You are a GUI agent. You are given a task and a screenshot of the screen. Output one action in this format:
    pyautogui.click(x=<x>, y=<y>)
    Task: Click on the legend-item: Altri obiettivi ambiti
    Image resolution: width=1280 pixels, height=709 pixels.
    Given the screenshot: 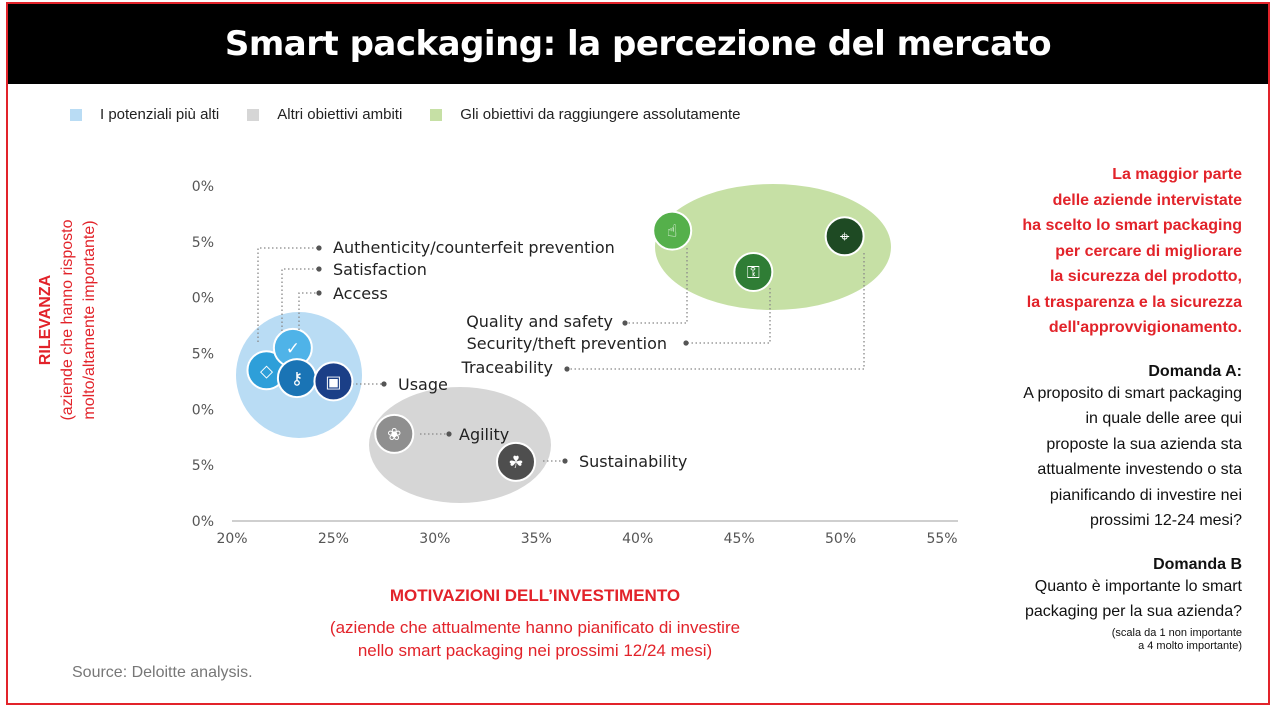 What is the action you would take?
    pyautogui.click(x=324, y=114)
    